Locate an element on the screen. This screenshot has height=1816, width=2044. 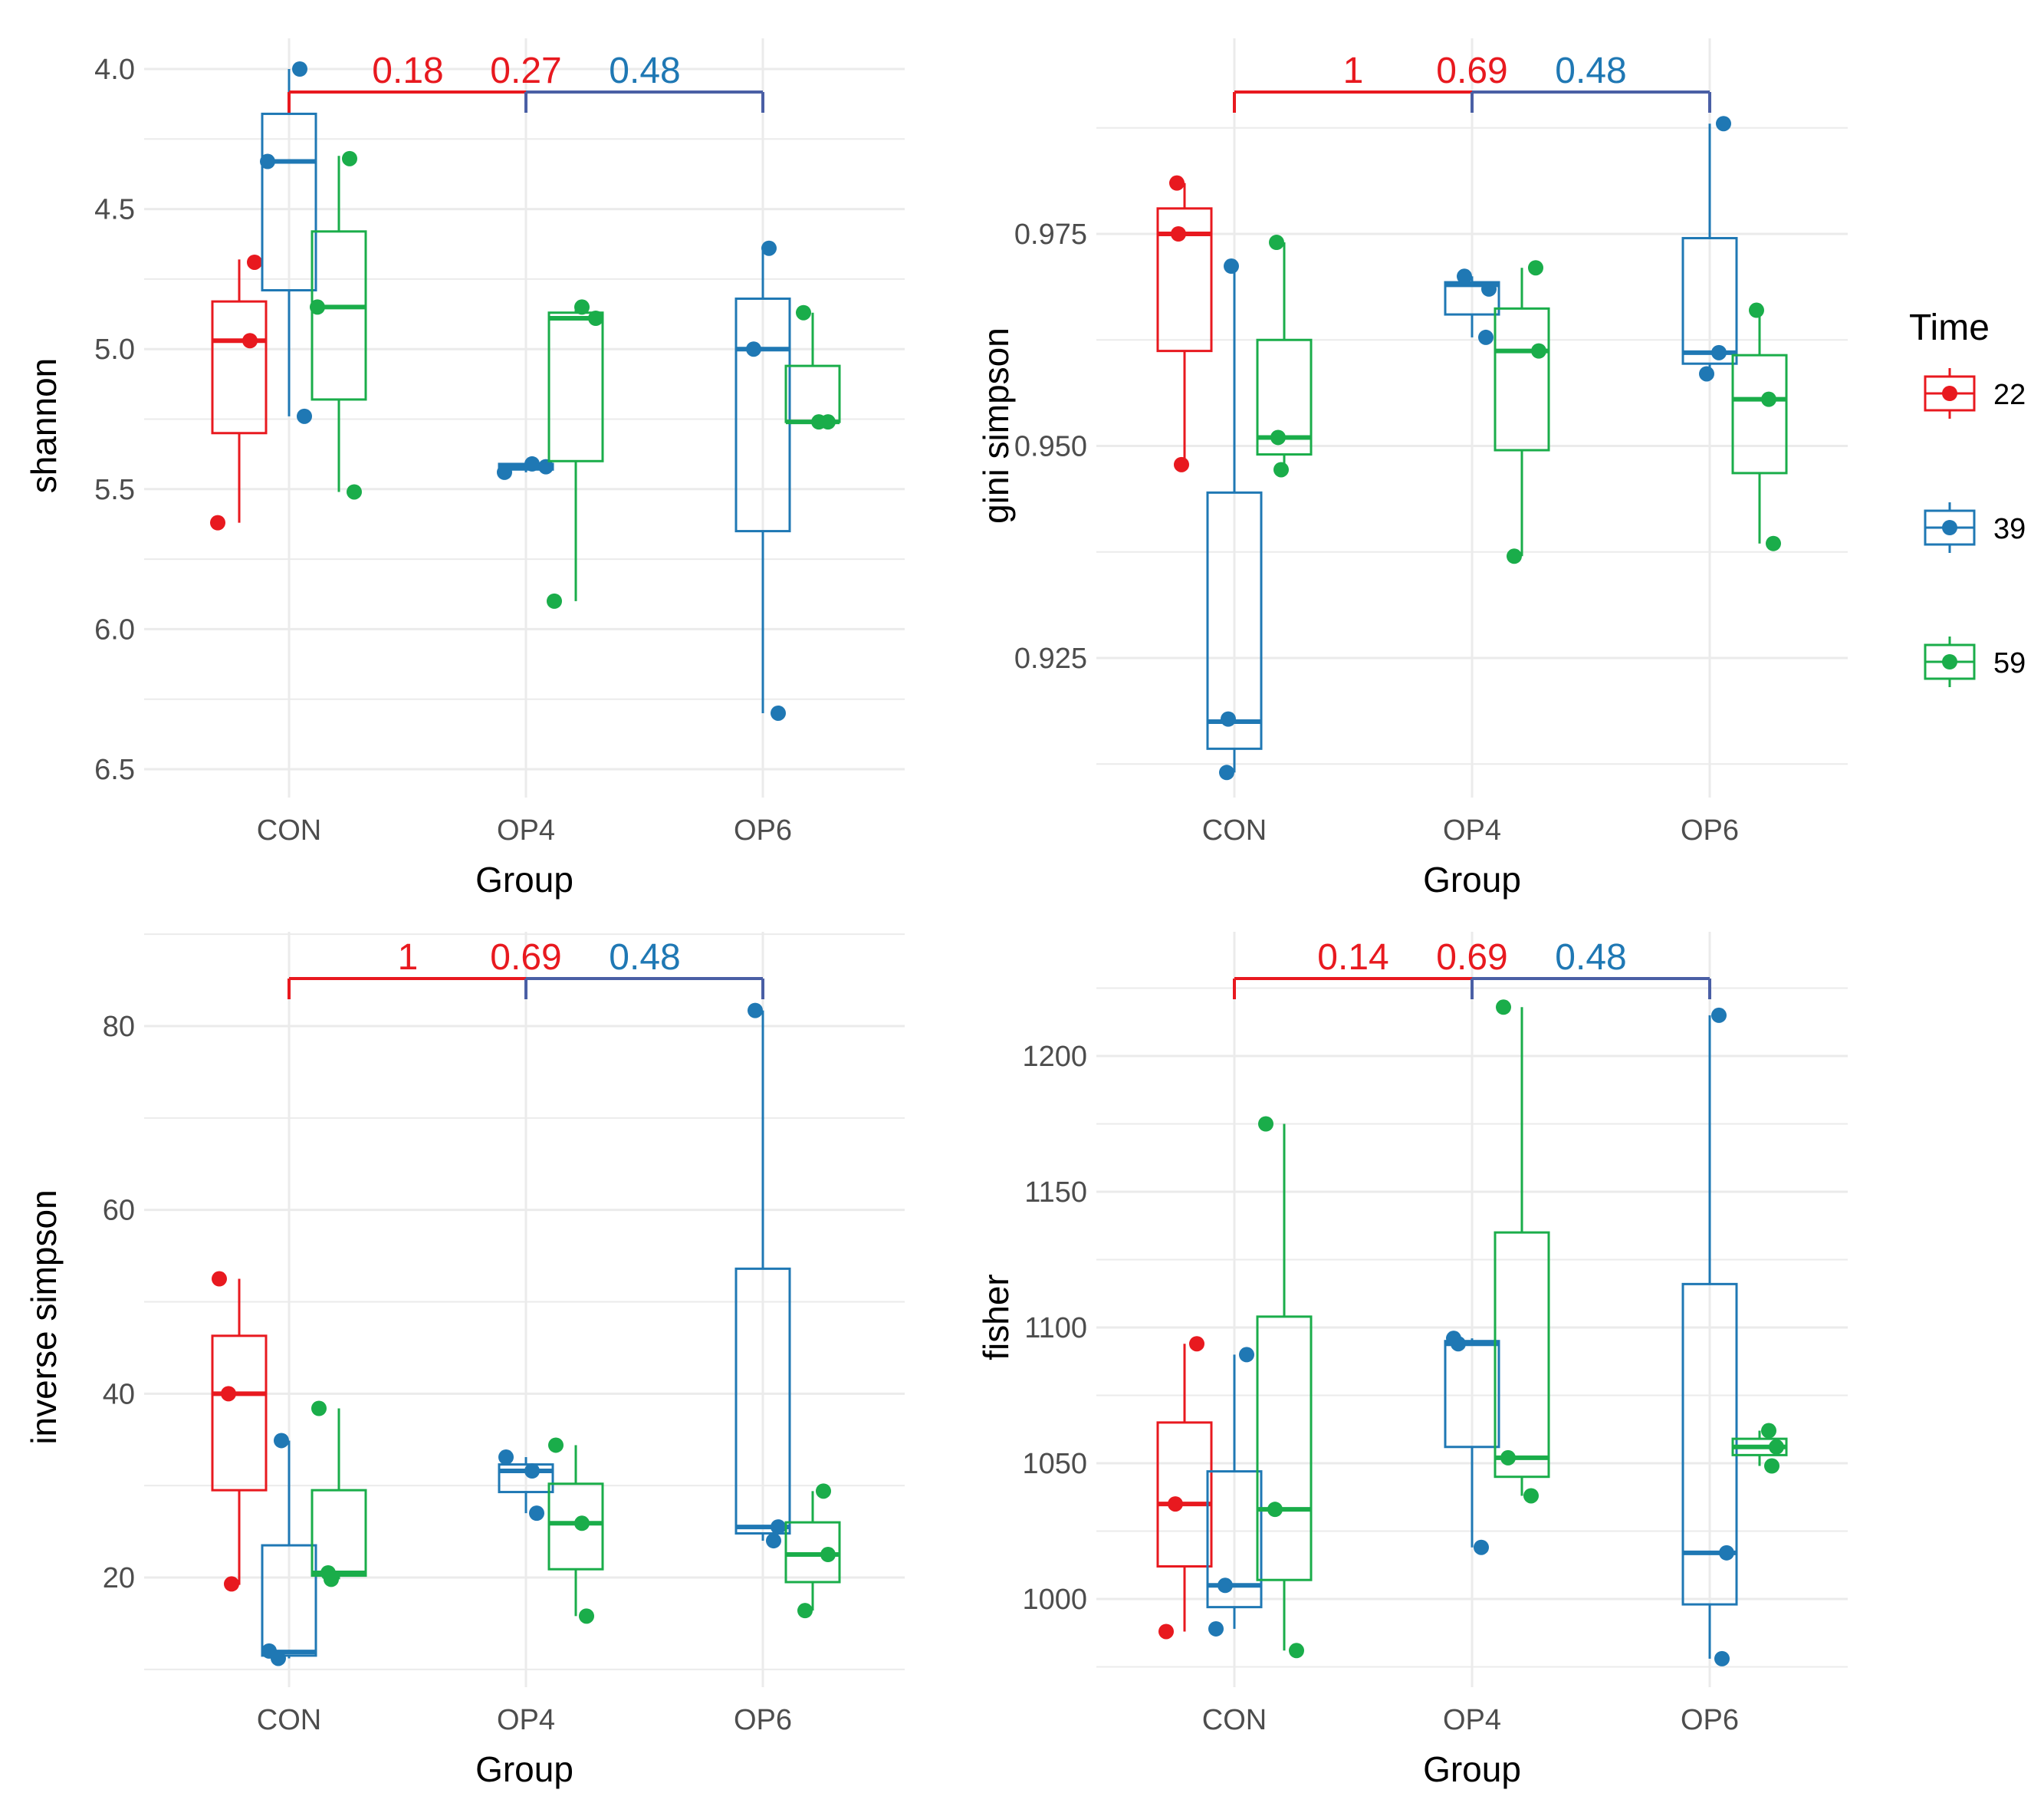
box-39-OP4 is located at coordinates (1472, 306).